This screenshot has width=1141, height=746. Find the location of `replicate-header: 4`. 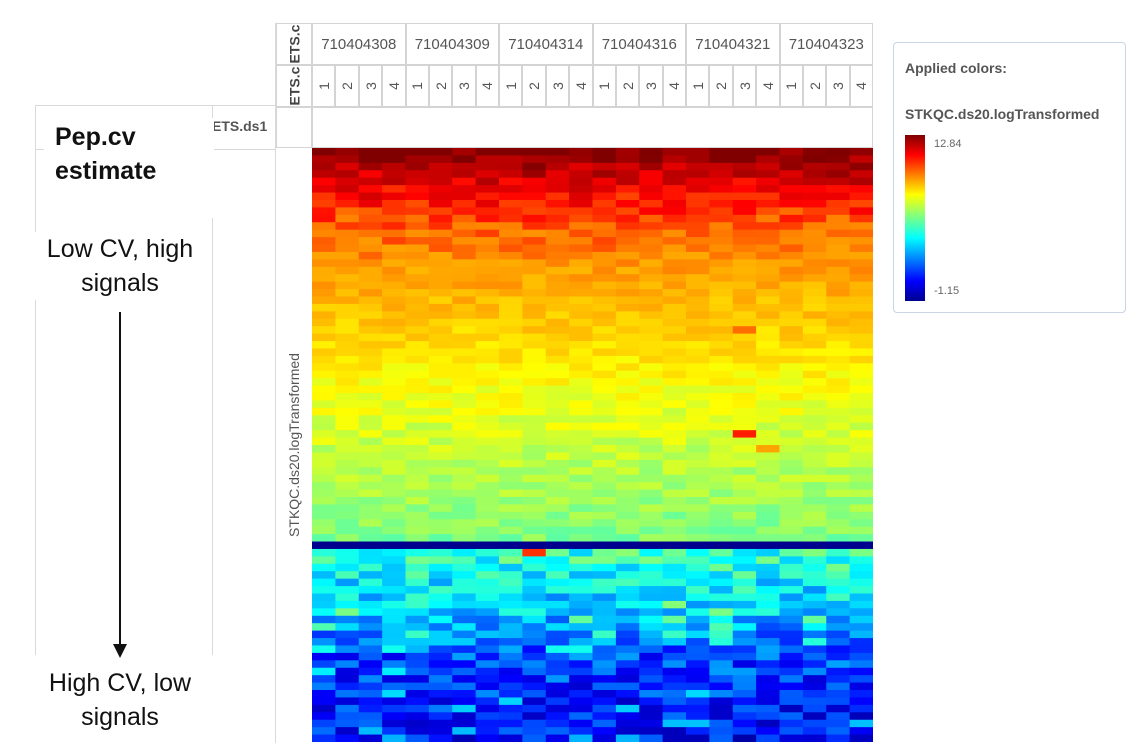

replicate-header: 4 is located at coordinates (394, 86).